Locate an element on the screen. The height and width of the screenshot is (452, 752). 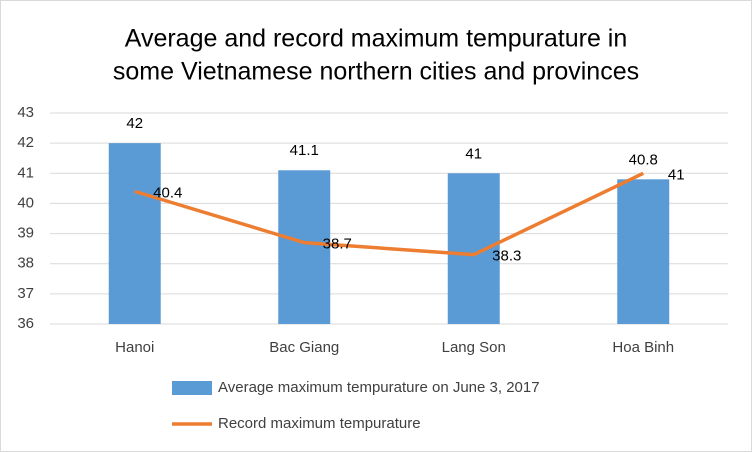
value-label: 41.1 is located at coordinates (304, 150).